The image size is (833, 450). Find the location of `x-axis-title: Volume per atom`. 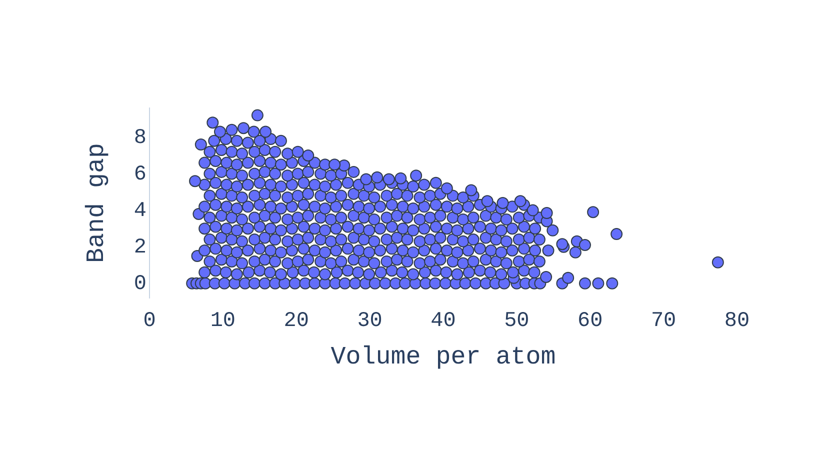

x-axis-title: Volume per atom is located at coordinates (443, 357).